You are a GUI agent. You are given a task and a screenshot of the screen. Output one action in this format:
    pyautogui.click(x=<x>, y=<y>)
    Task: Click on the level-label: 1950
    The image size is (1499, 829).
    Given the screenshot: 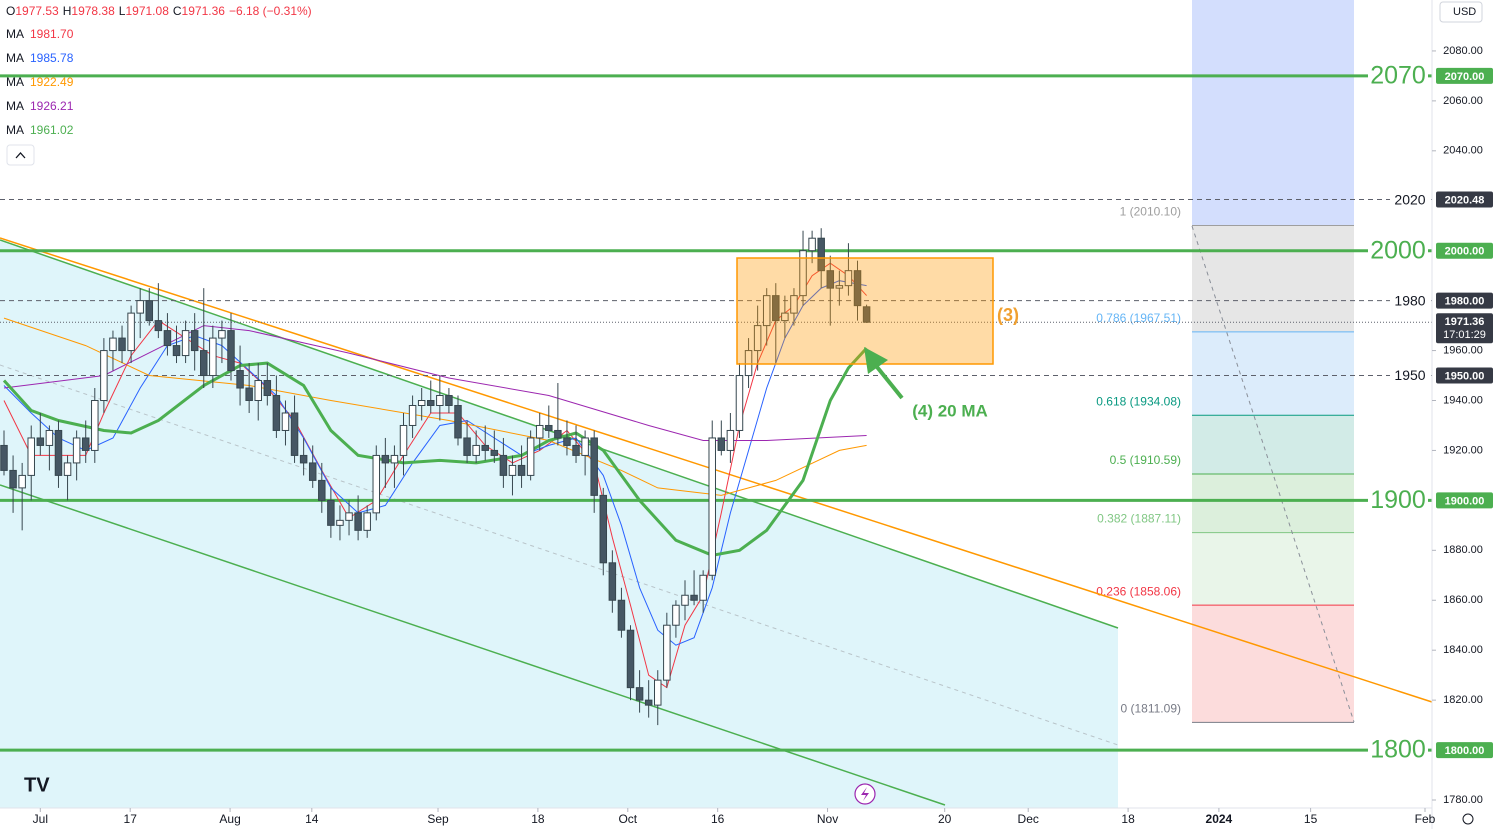 What is the action you would take?
    pyautogui.click(x=1409, y=375)
    